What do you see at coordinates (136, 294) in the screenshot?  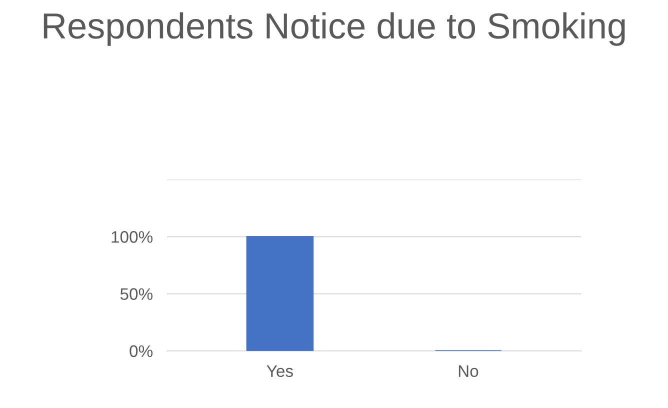 I see `y-tick-label: 50%` at bounding box center [136, 294].